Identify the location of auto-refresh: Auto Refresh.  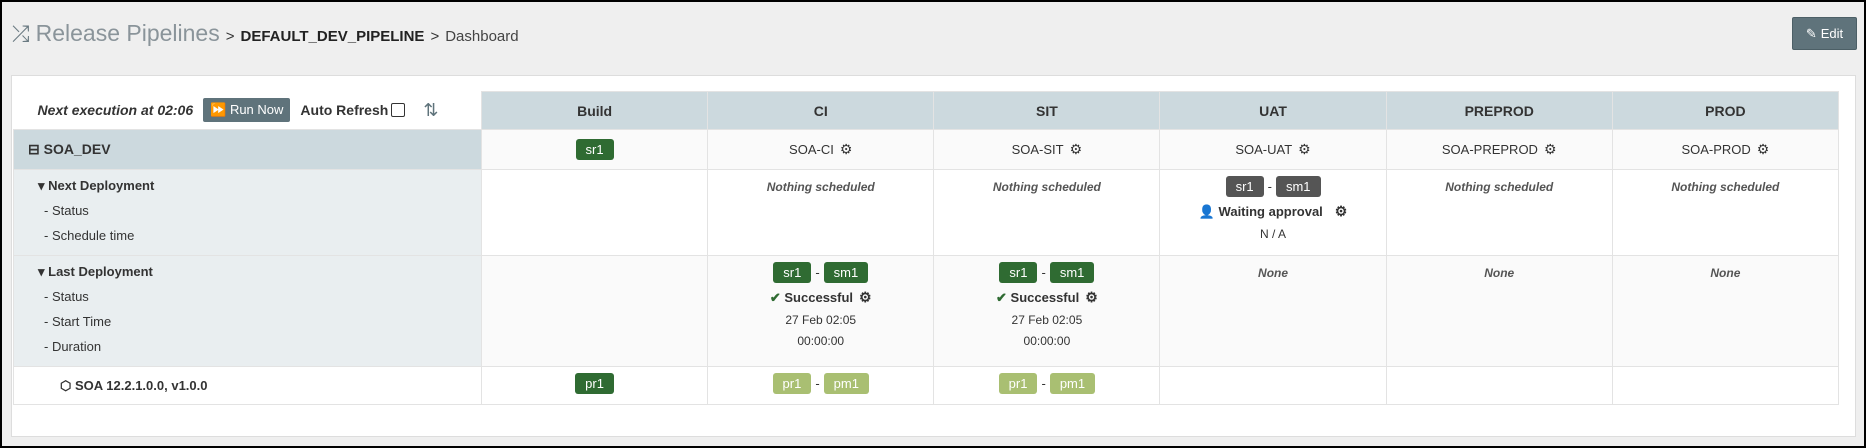
(353, 110).